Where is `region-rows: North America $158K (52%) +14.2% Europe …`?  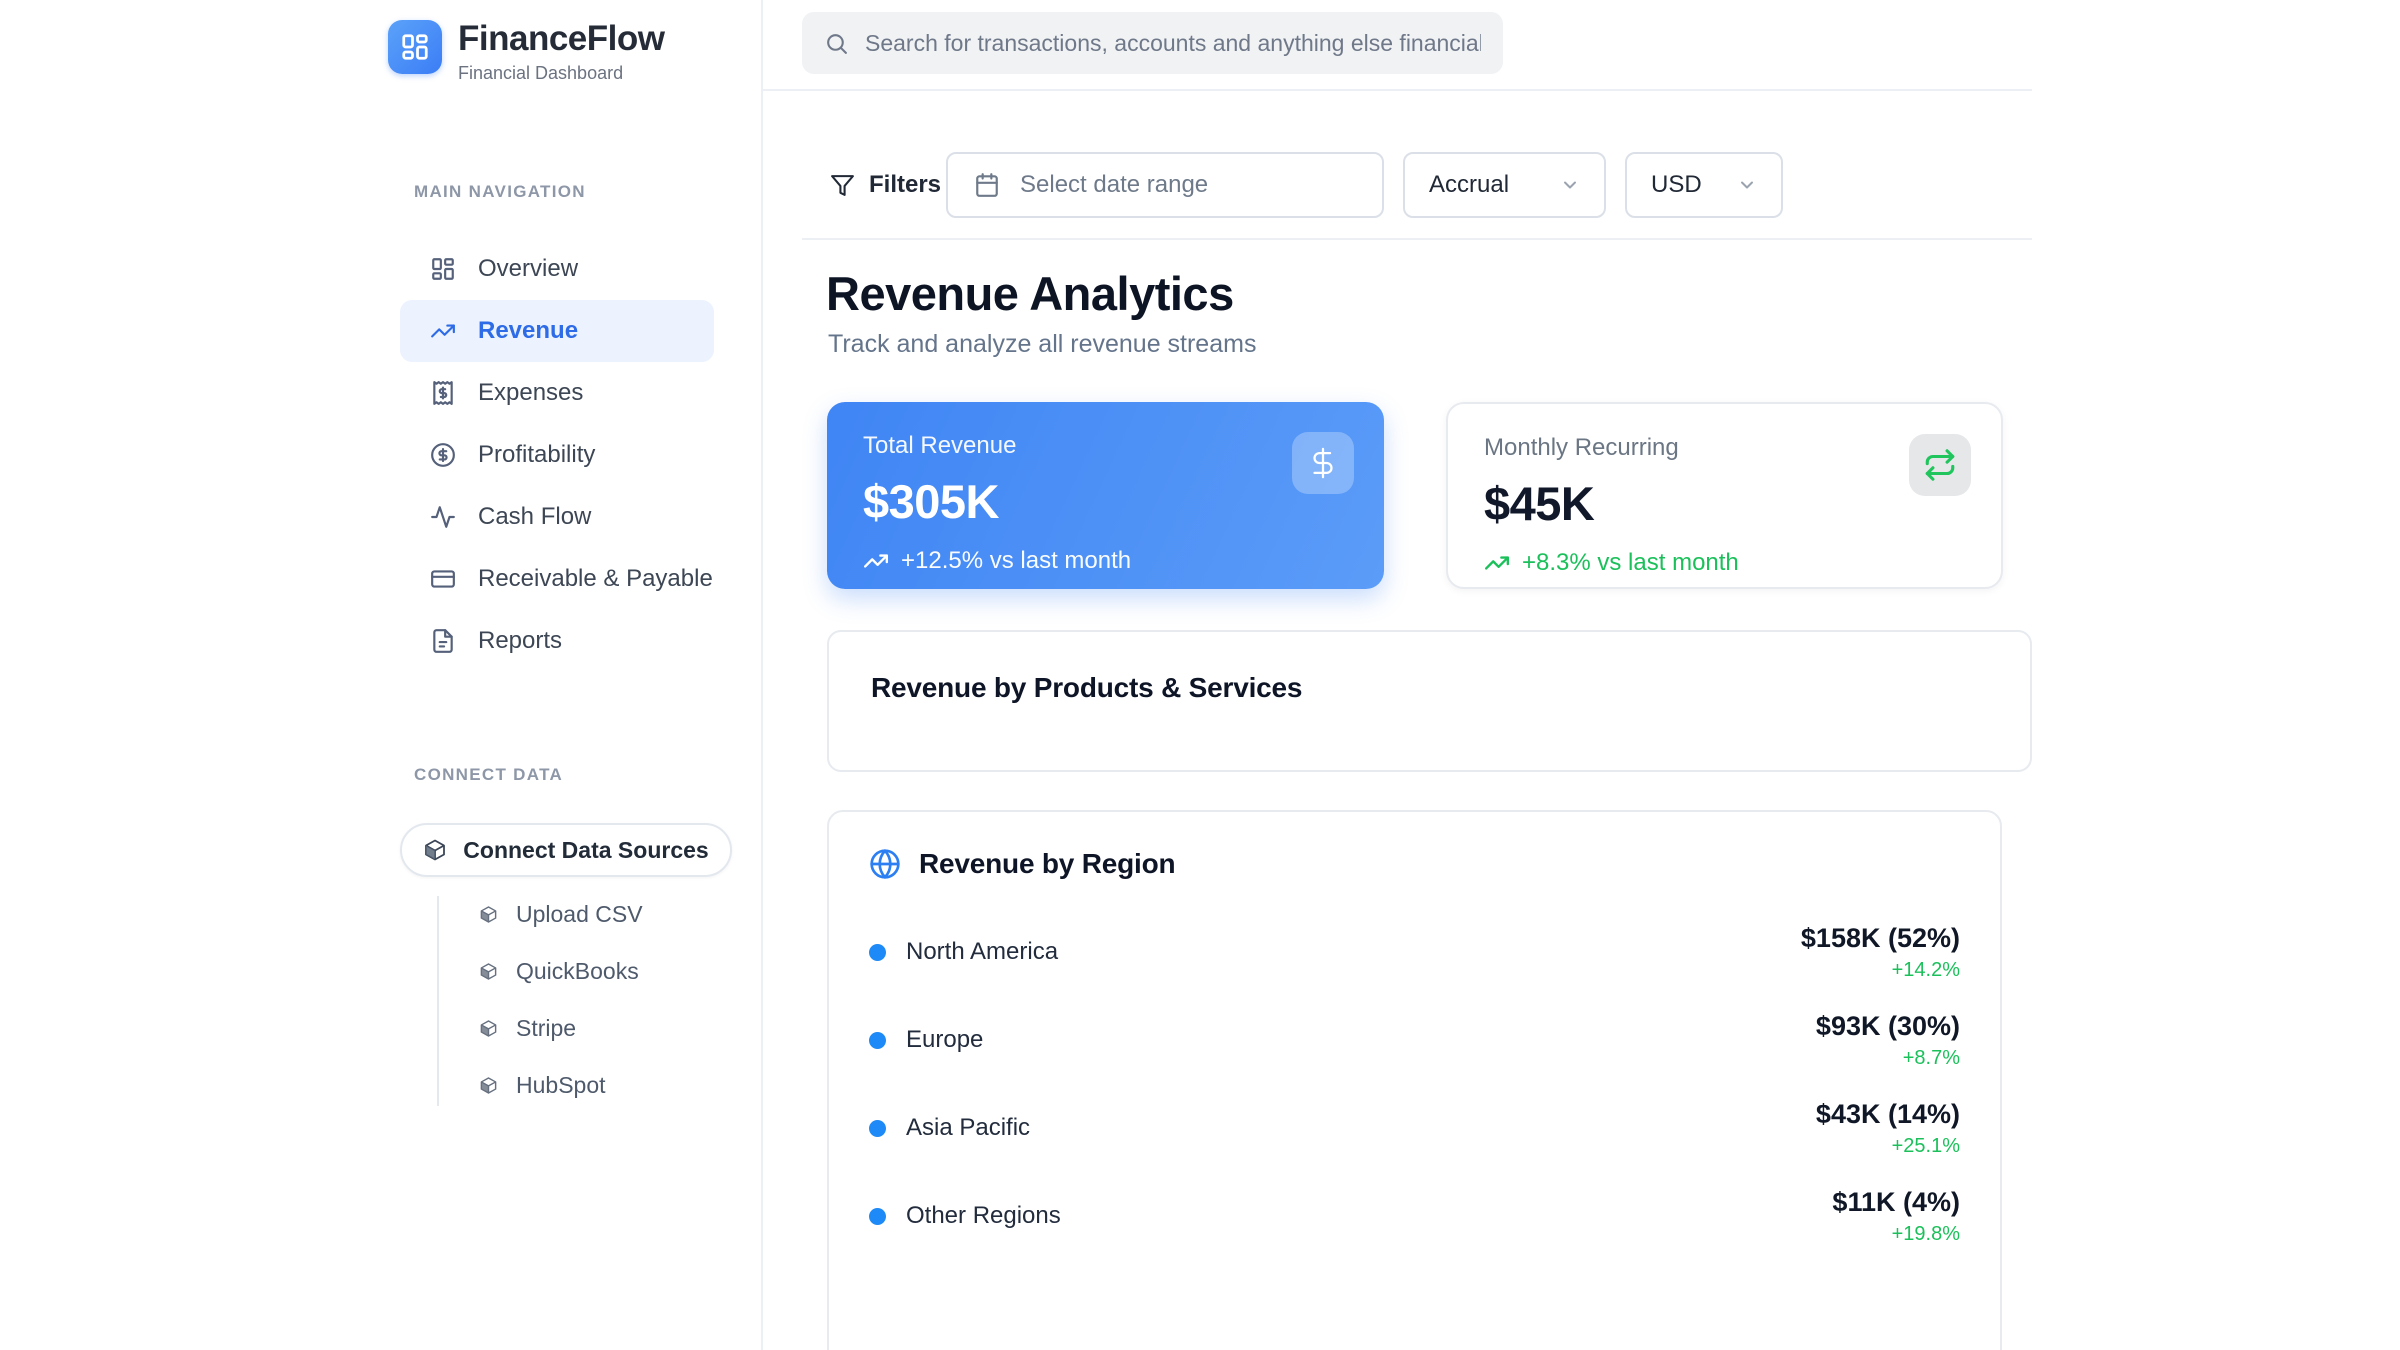 region-rows: North America $158K (52%) +14.2% Europe … is located at coordinates (1414, 1084).